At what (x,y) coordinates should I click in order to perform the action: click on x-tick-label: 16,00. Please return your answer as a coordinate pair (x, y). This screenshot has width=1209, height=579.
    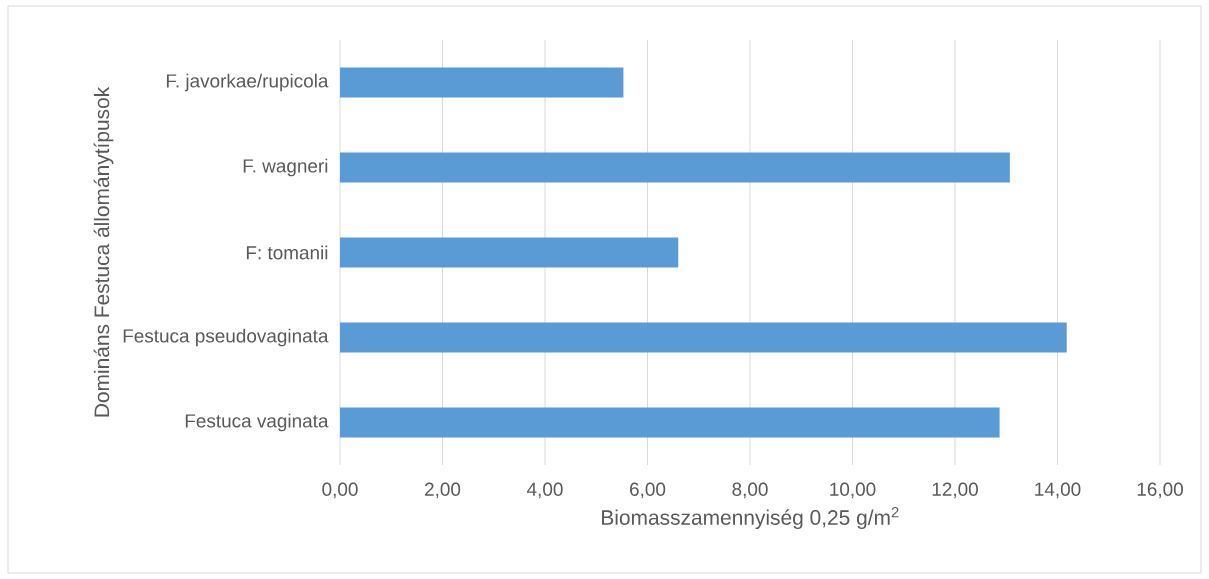
    Looking at the image, I should click on (1160, 490).